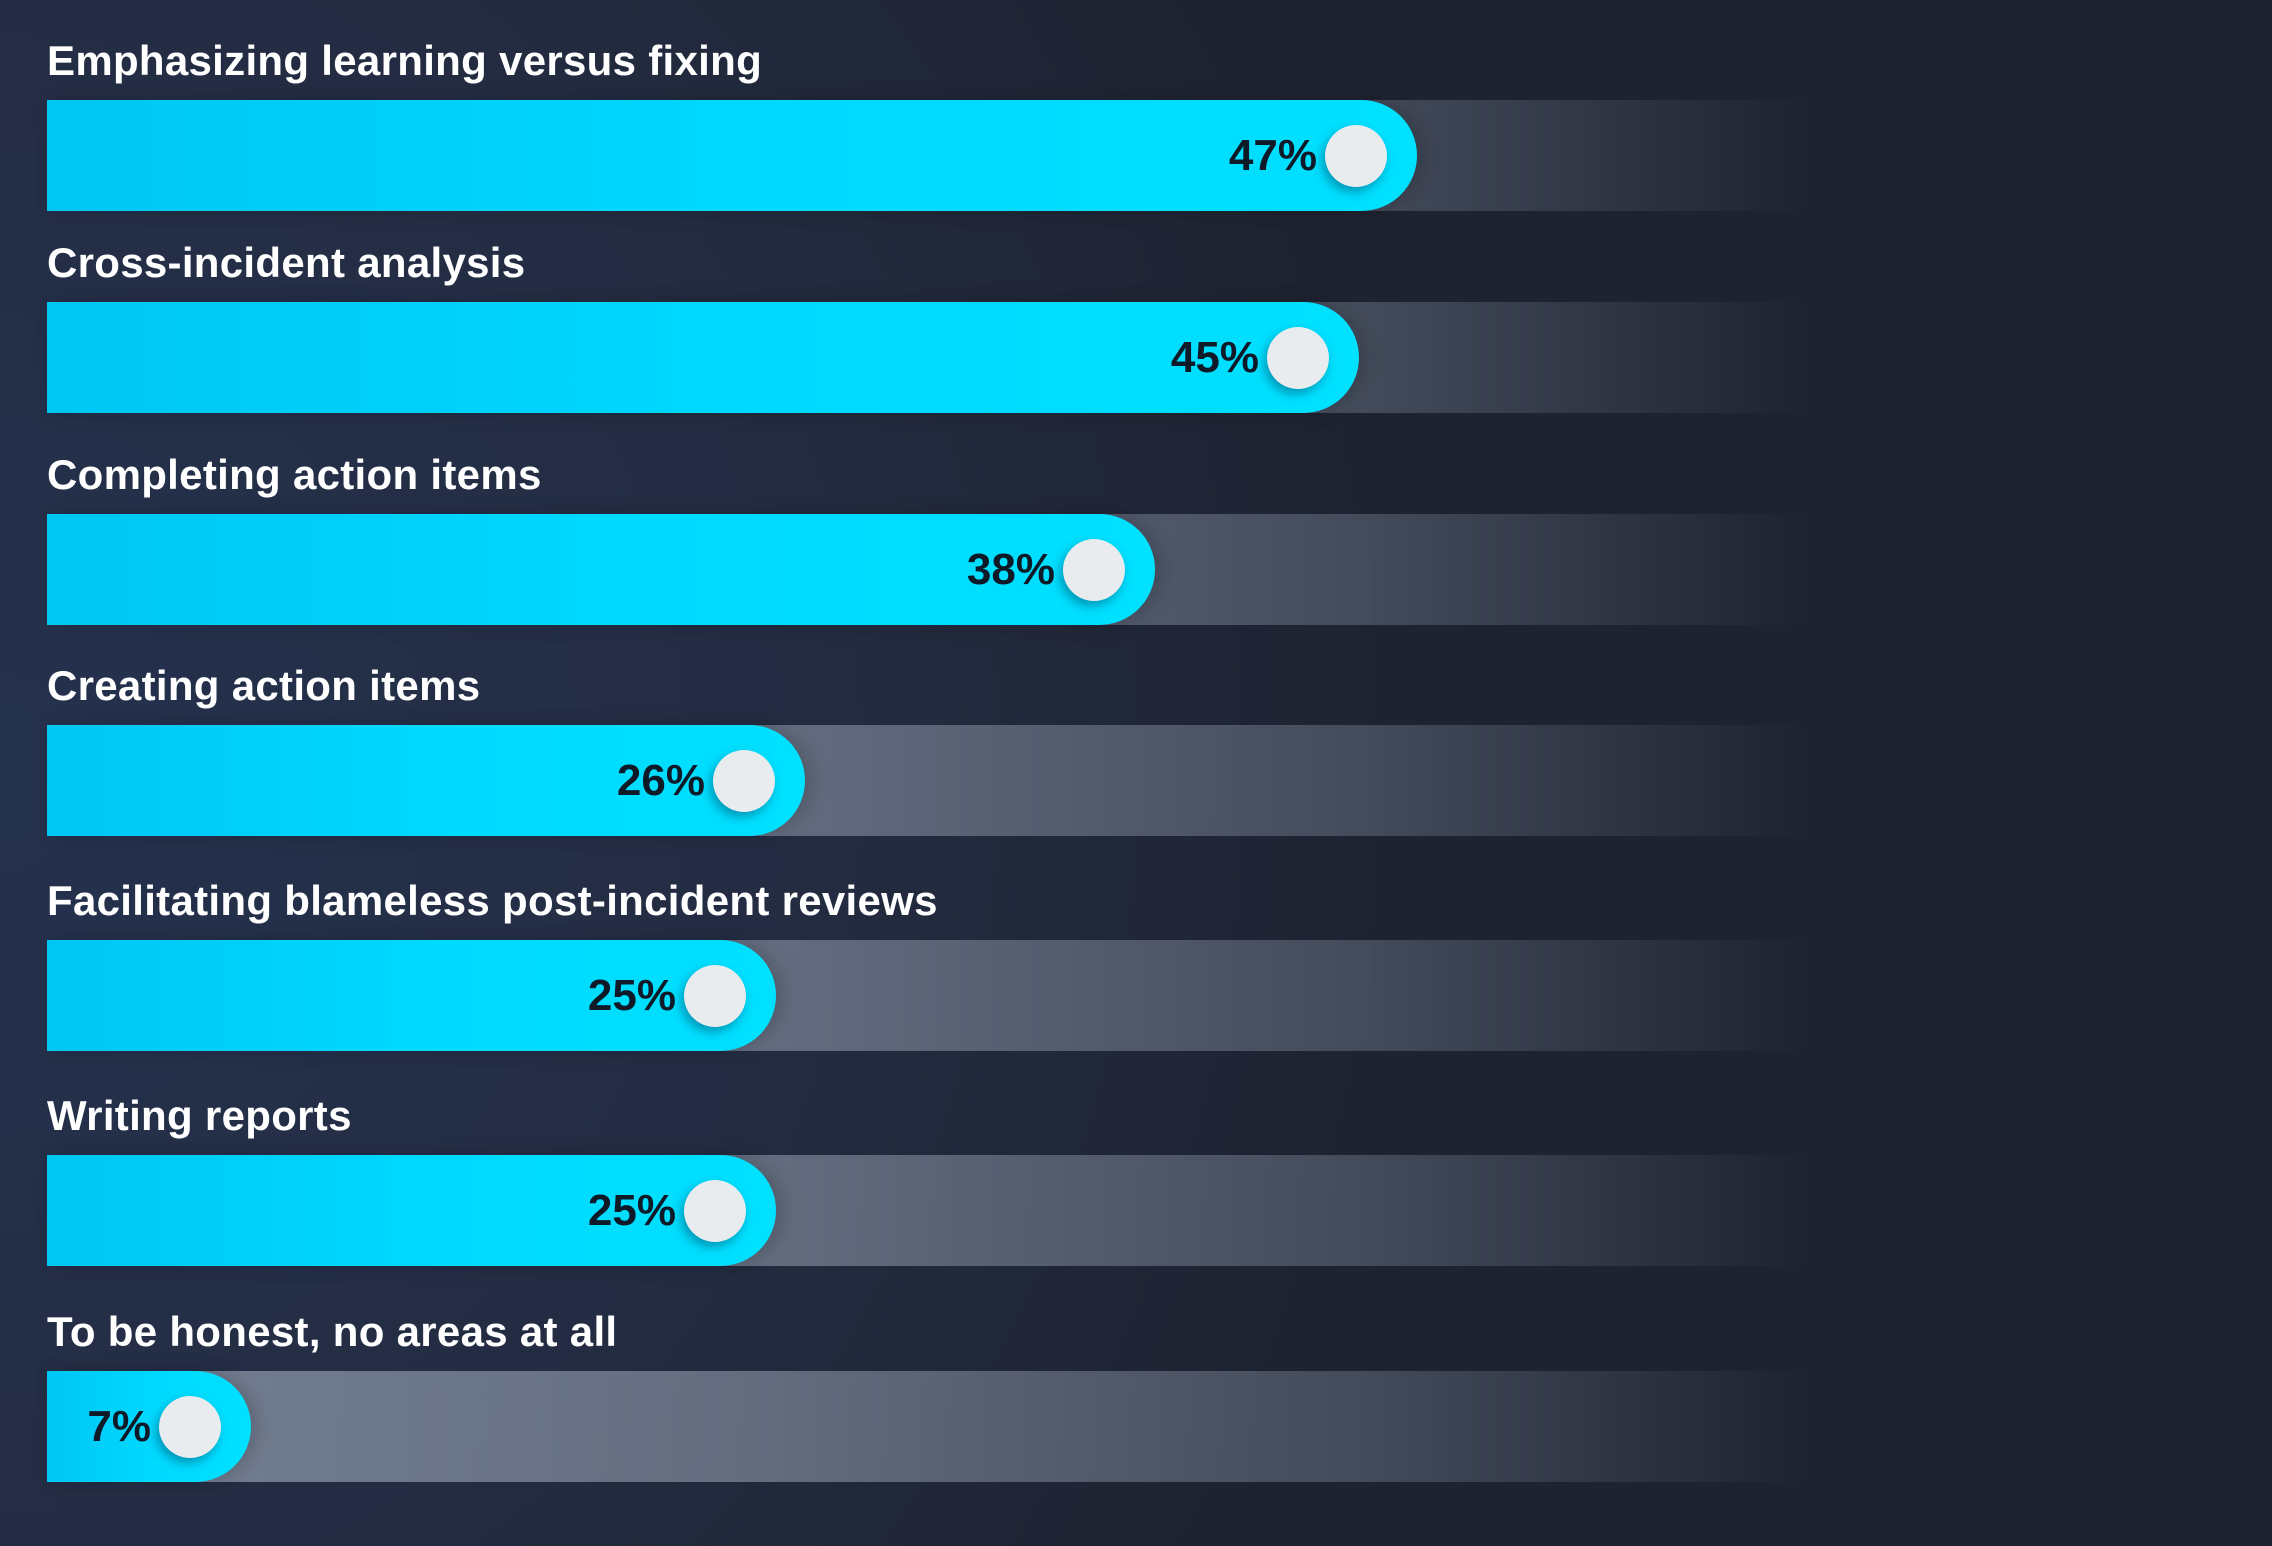  I want to click on bar-track: 7%, so click(927, 1426).